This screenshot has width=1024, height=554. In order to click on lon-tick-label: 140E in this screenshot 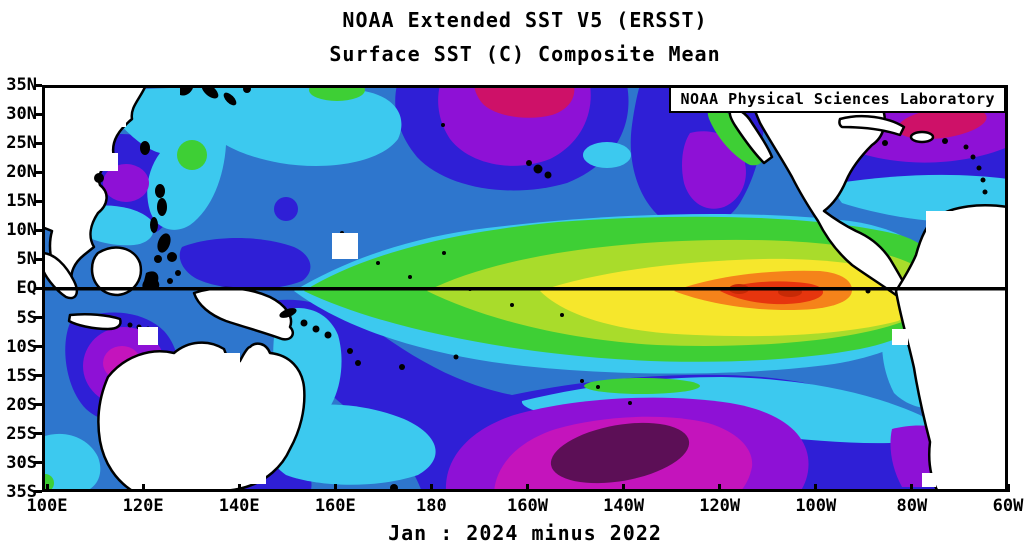, I will do `click(239, 506)`.